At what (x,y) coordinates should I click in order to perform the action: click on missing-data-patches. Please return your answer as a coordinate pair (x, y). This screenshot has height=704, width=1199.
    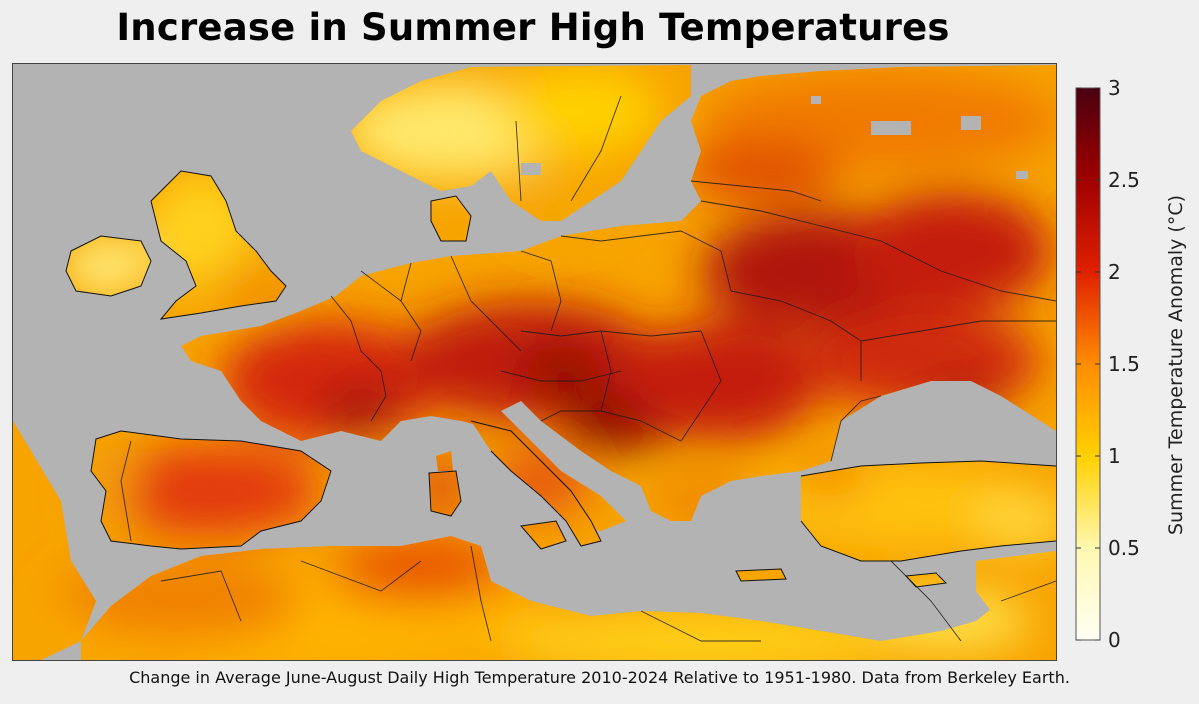
    Looking at the image, I should click on (774, 137).